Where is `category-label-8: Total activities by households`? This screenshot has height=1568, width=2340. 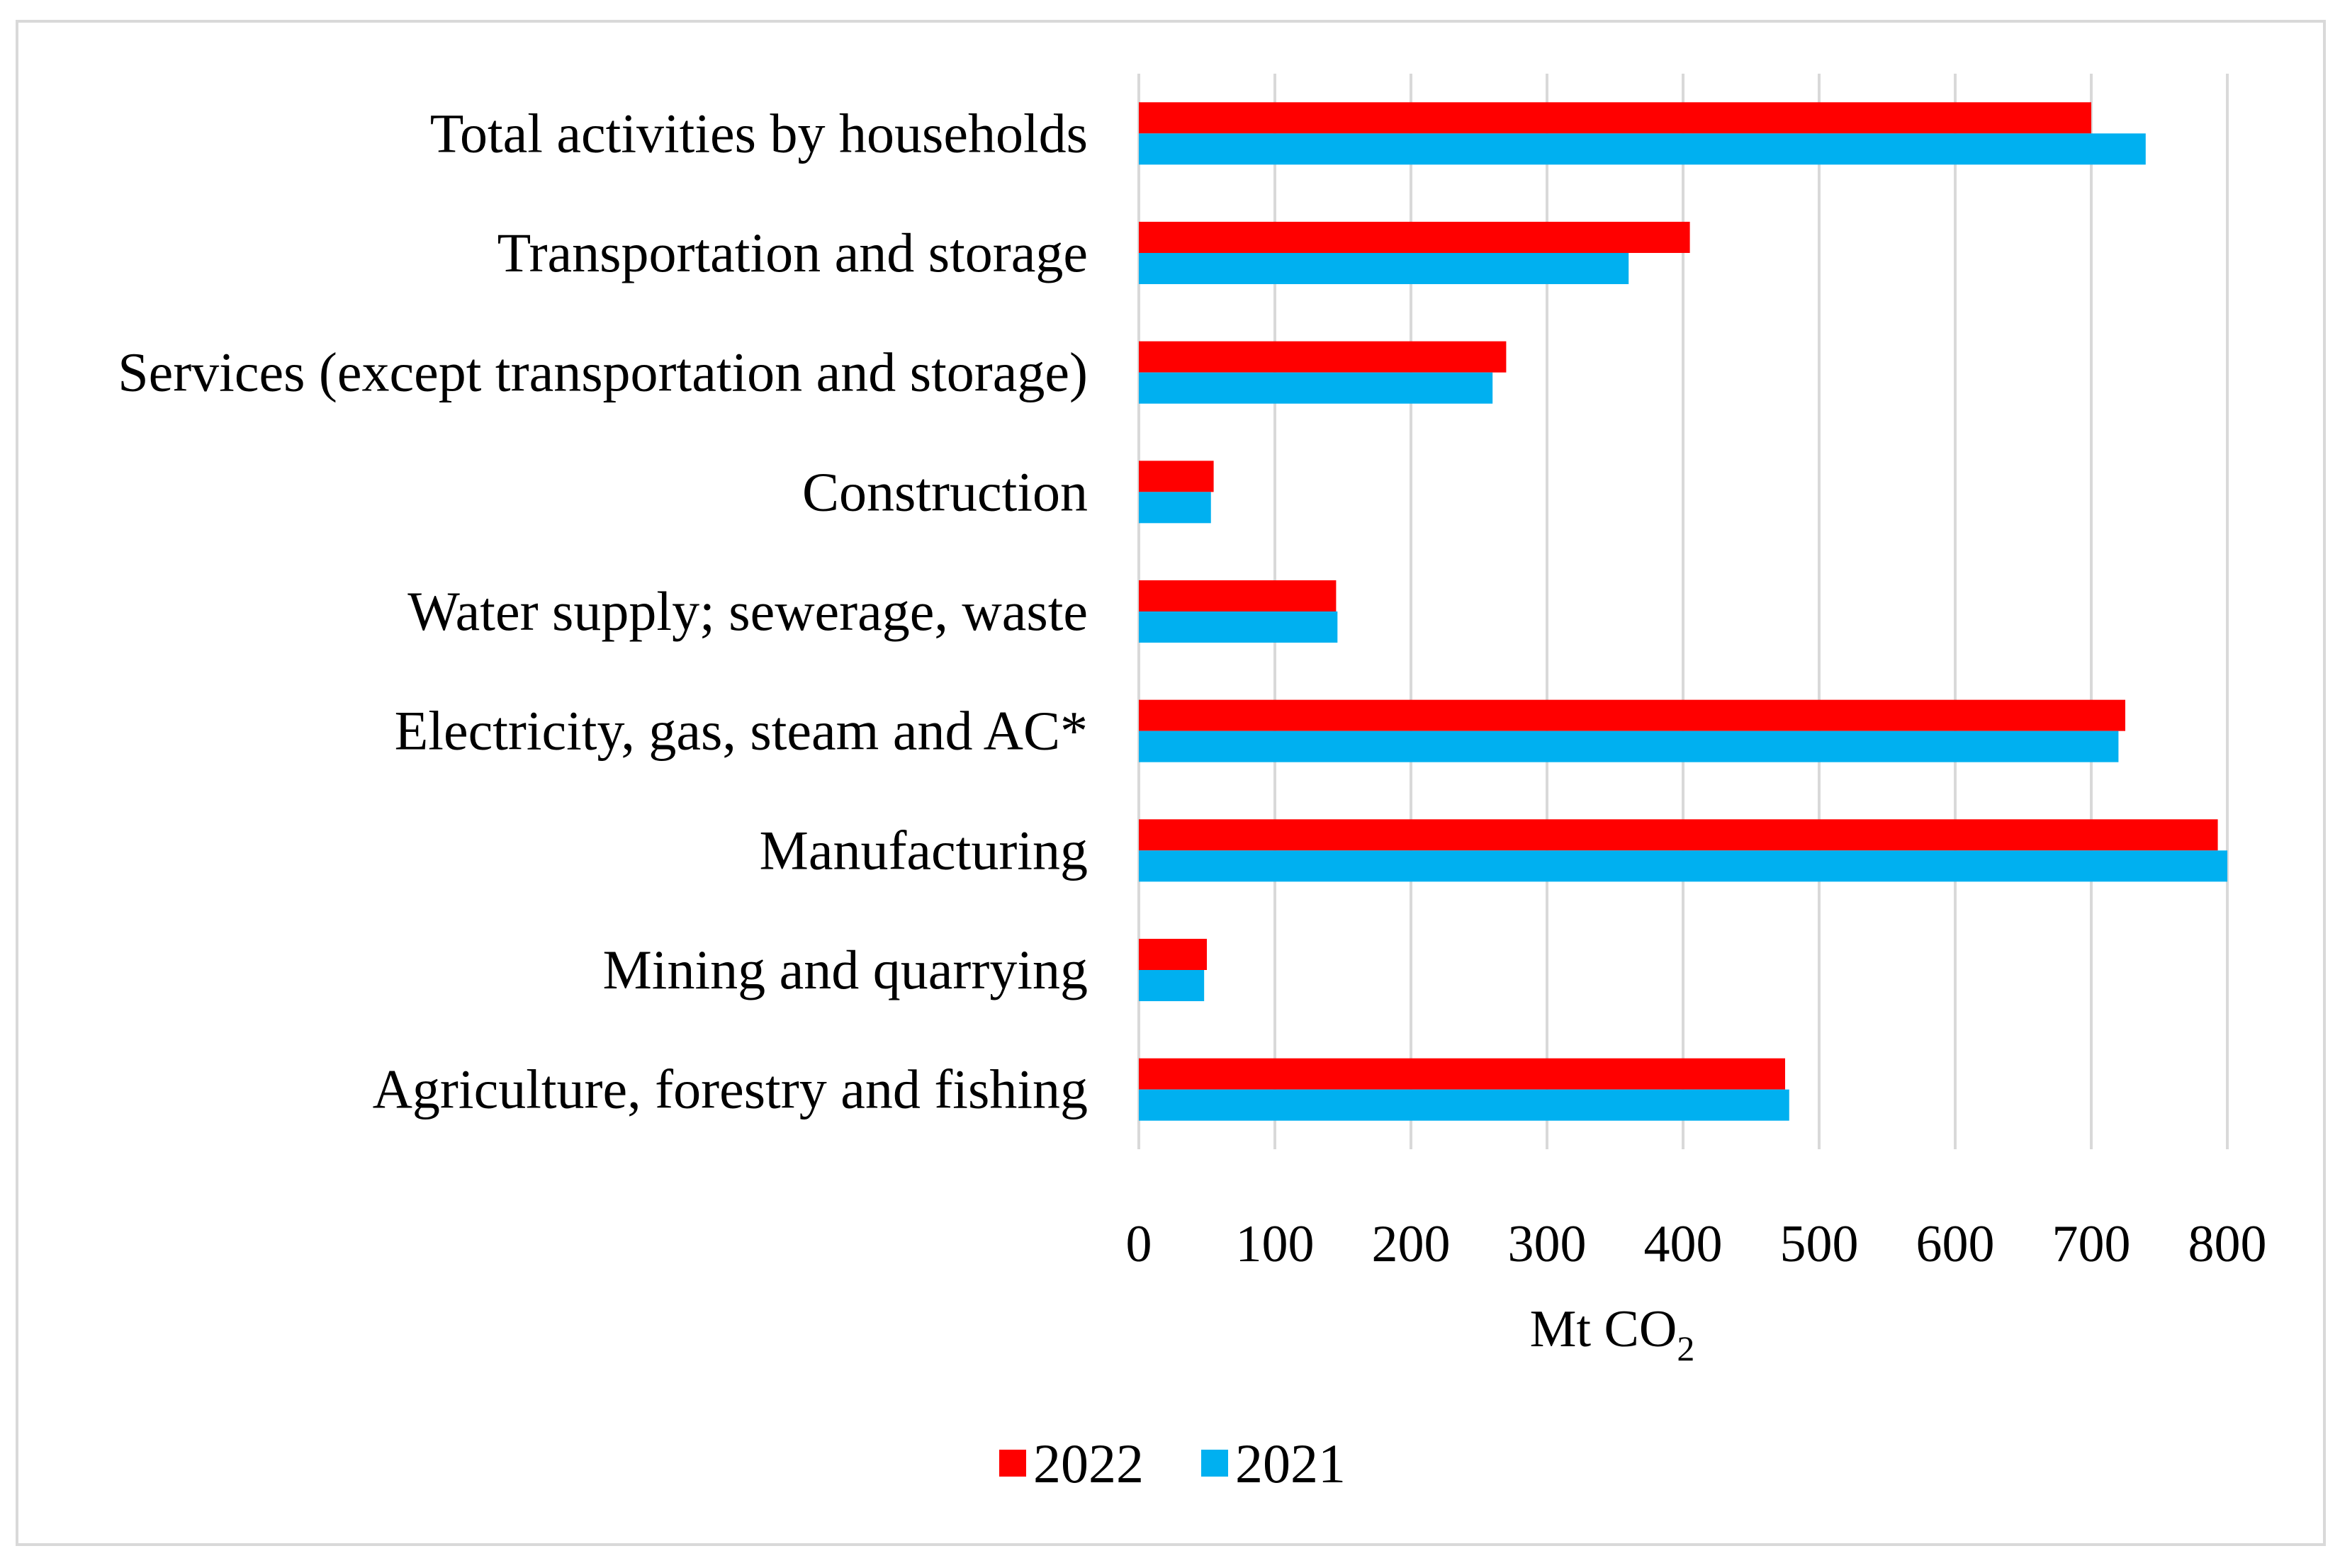
category-label-8: Total activities by households is located at coordinates (759, 133).